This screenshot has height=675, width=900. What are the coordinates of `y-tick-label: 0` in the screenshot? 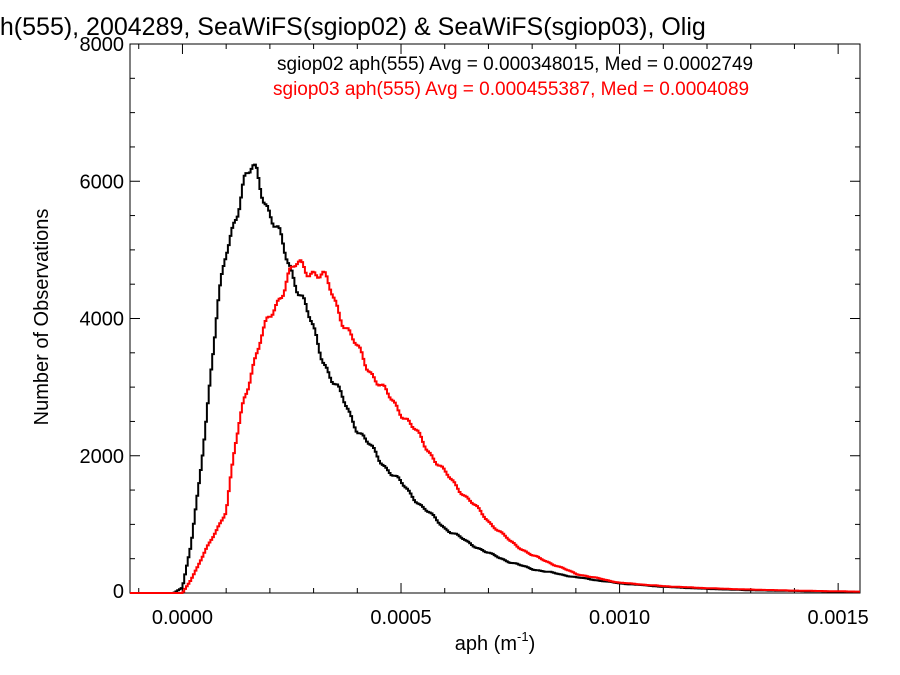 It's located at (118, 592).